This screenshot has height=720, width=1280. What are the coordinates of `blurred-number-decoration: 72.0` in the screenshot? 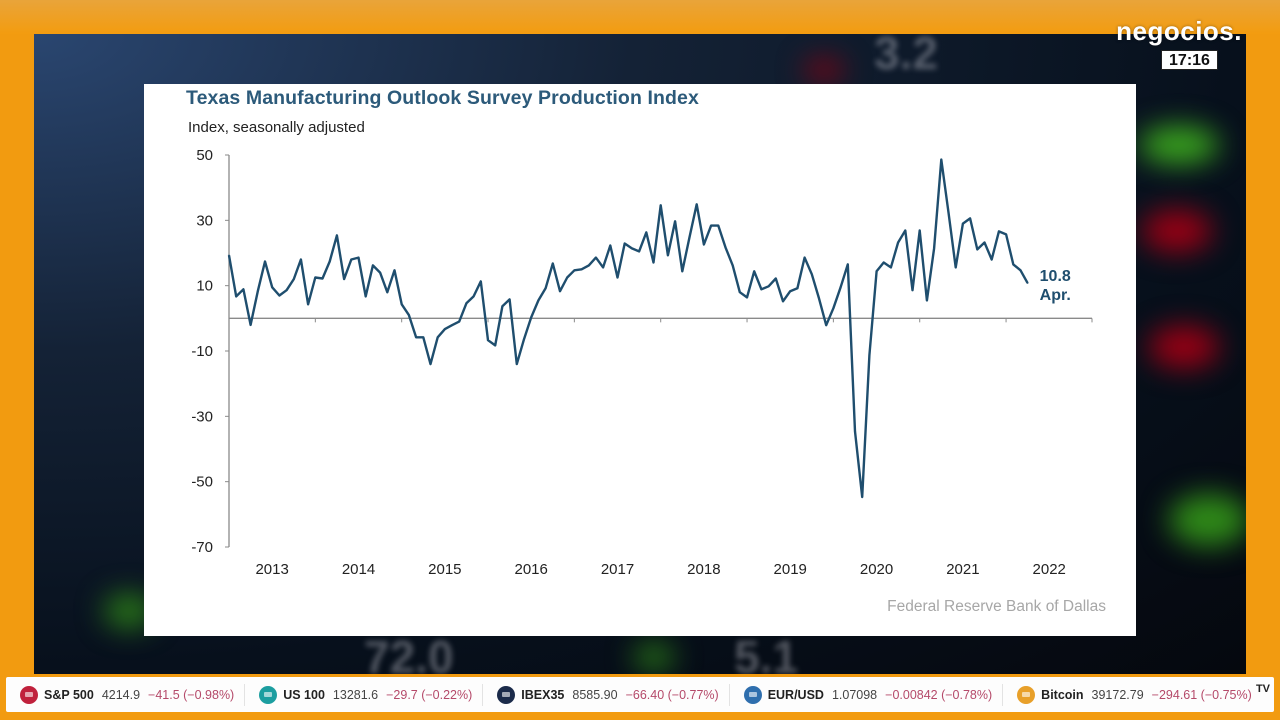 It's located at (409, 652).